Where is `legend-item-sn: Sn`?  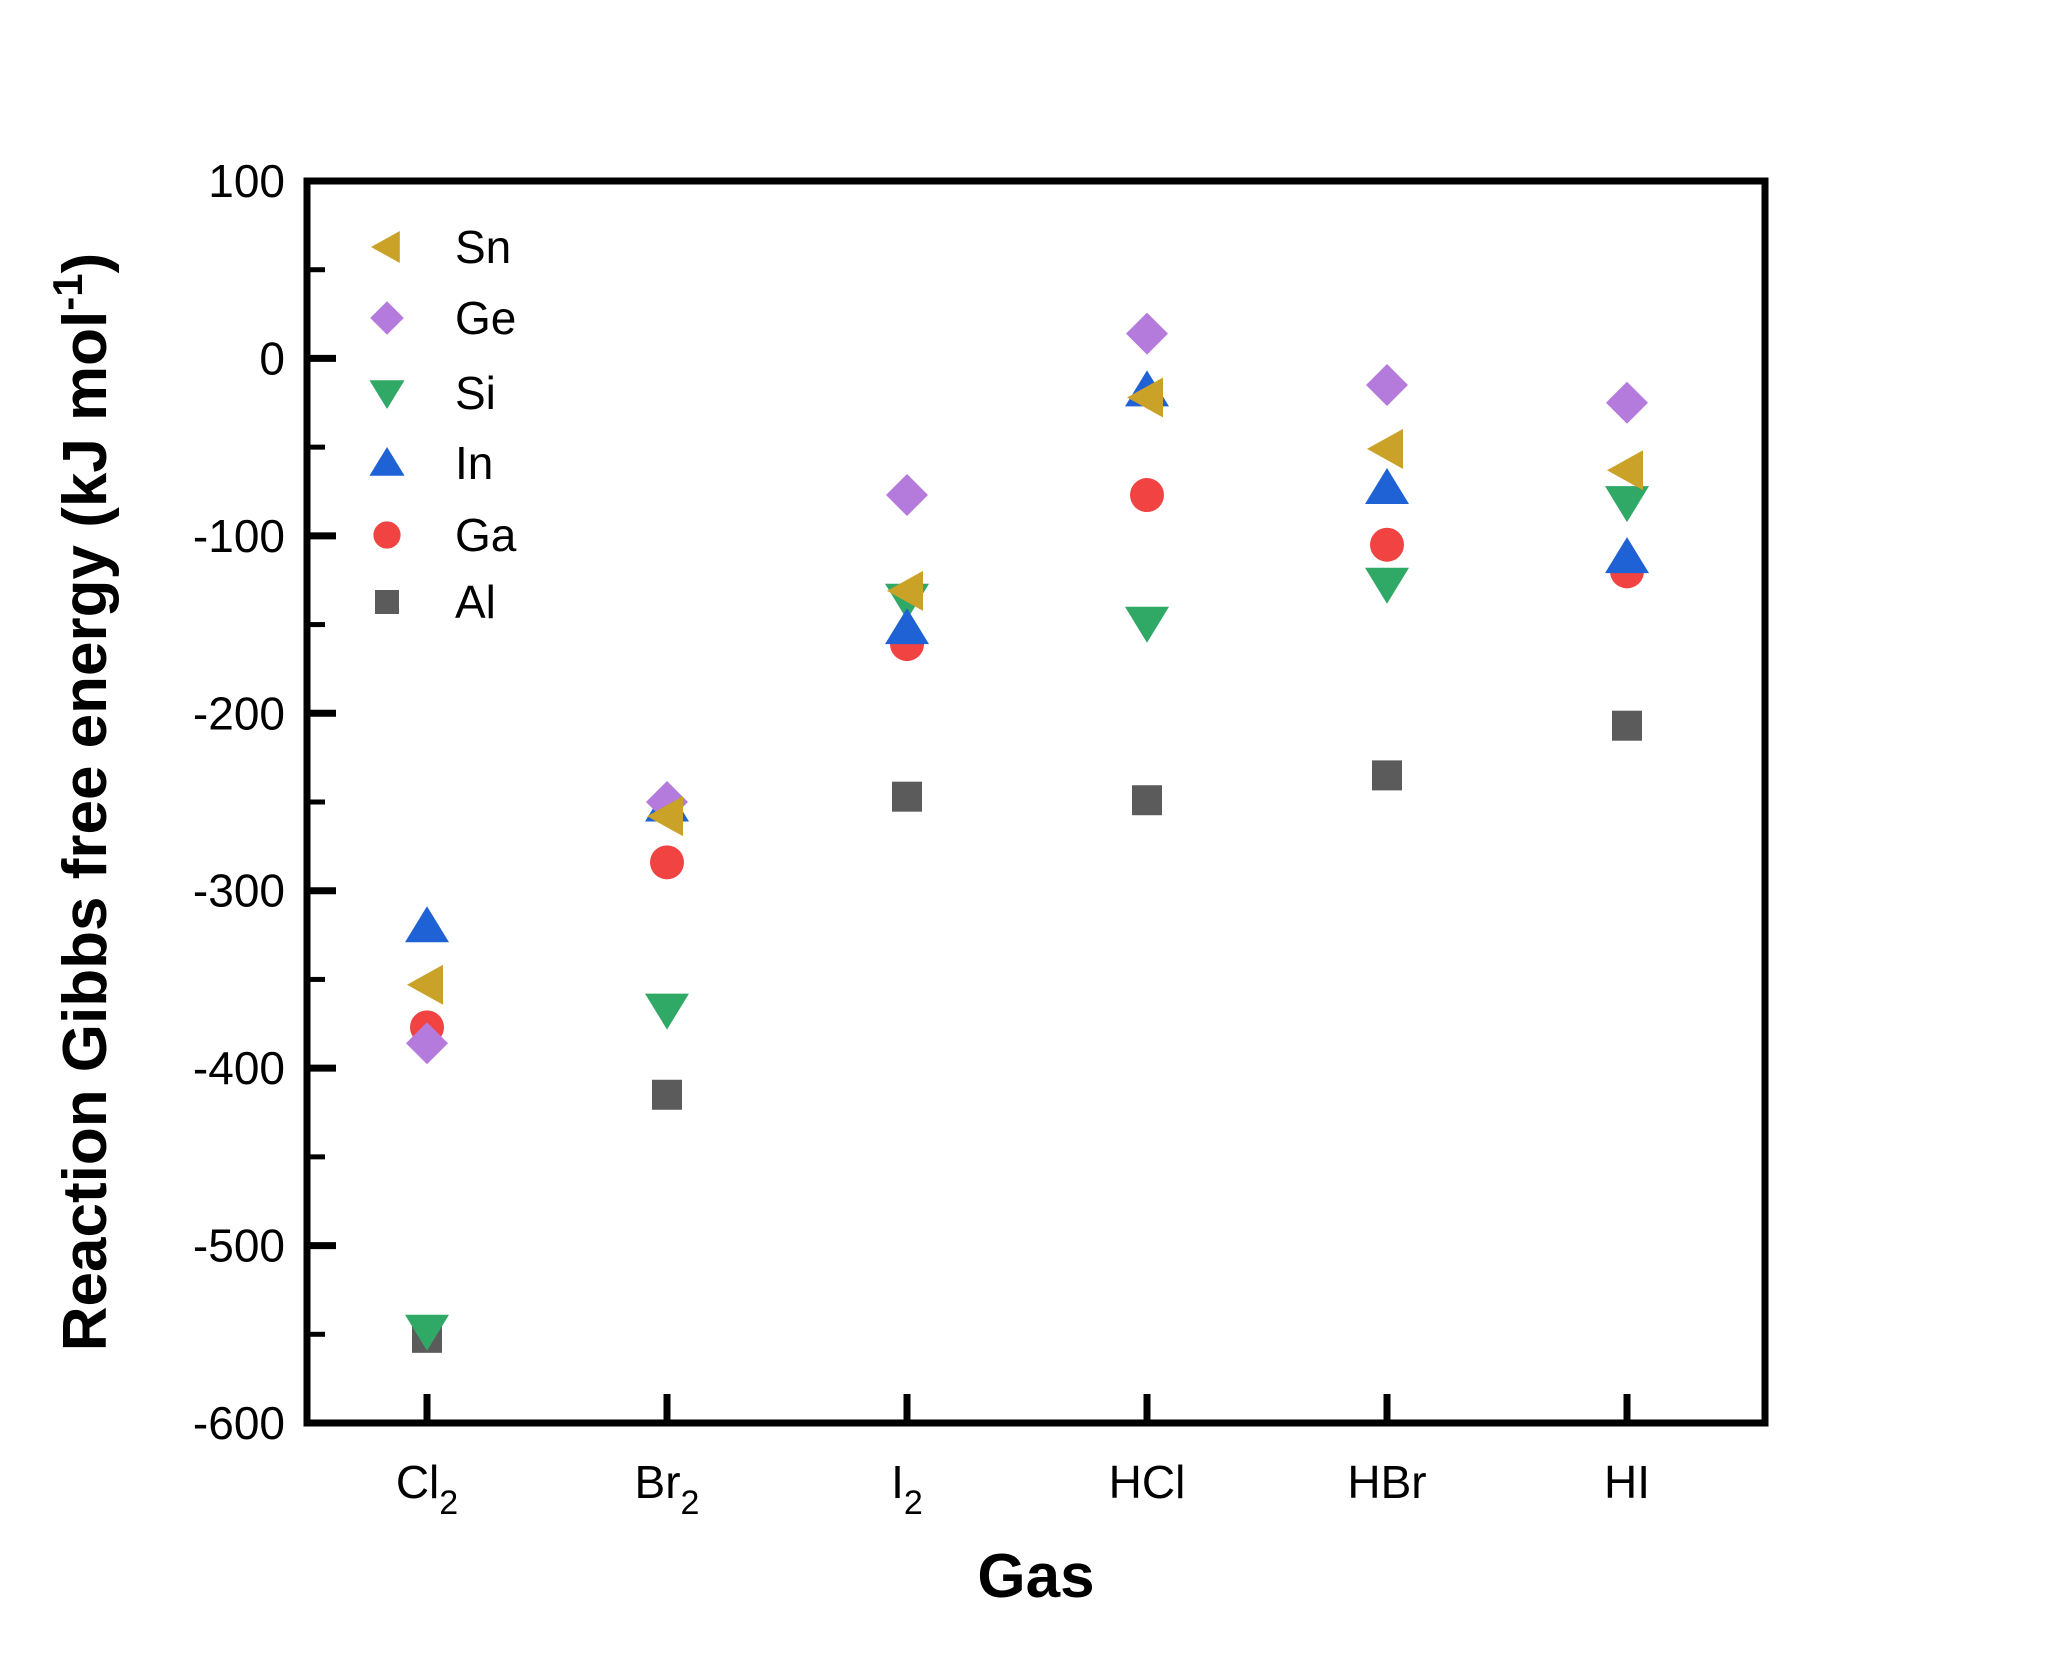
legend-item-sn: Sn is located at coordinates (441, 247).